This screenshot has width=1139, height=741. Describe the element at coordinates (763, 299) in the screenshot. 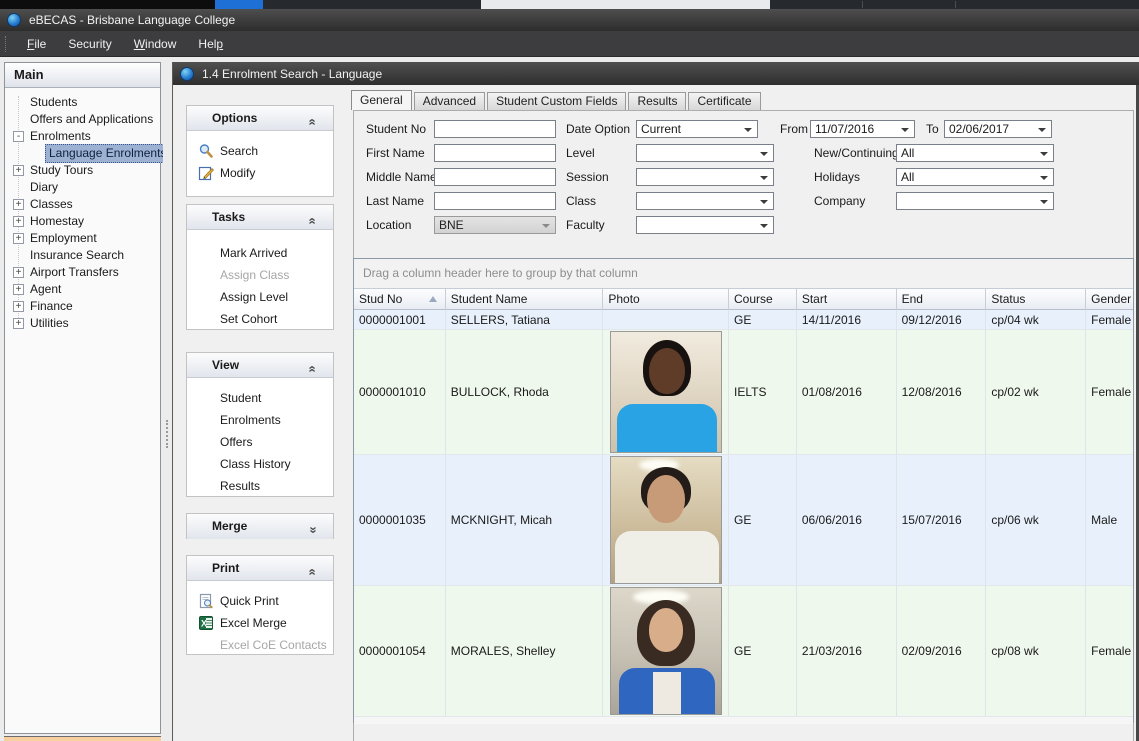

I see `column-header-course: Course` at that location.